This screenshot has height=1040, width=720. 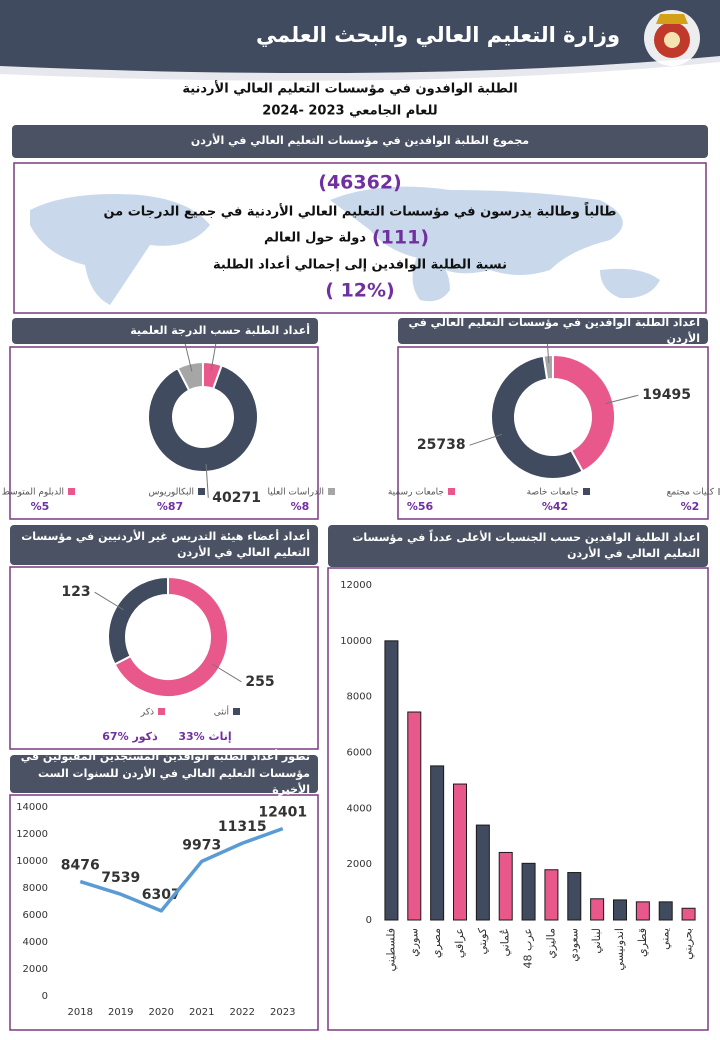 What do you see at coordinates (688, 944) in the screenshot?
I see `x-tick-label: بحريني` at bounding box center [688, 944].